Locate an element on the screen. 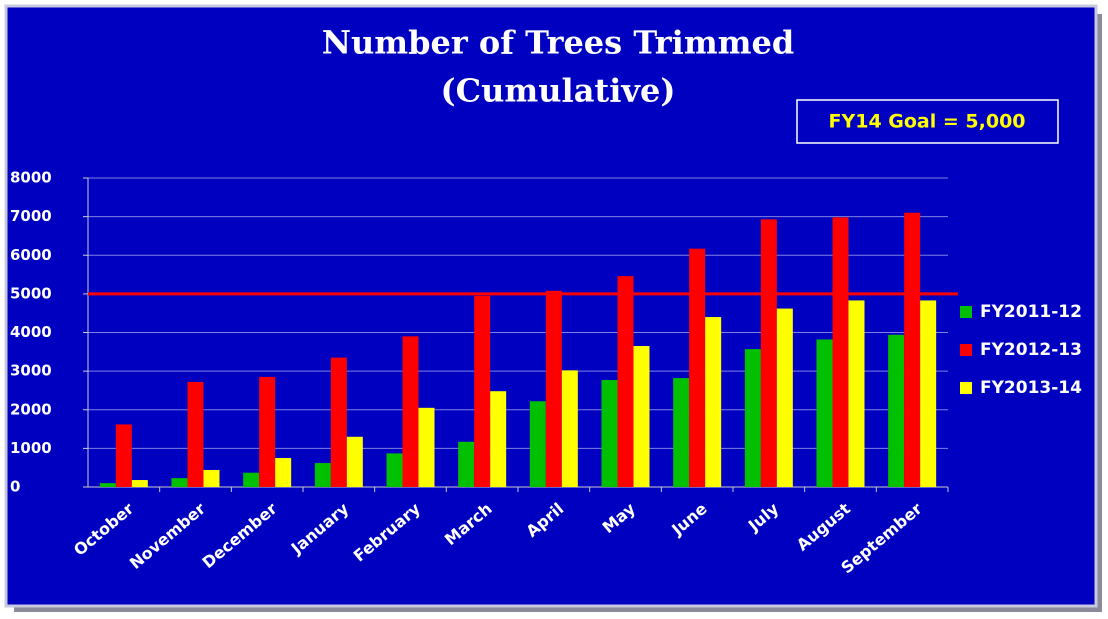 This screenshot has height=619, width=1108. y-tick-label: 3000 is located at coordinates (31, 371).